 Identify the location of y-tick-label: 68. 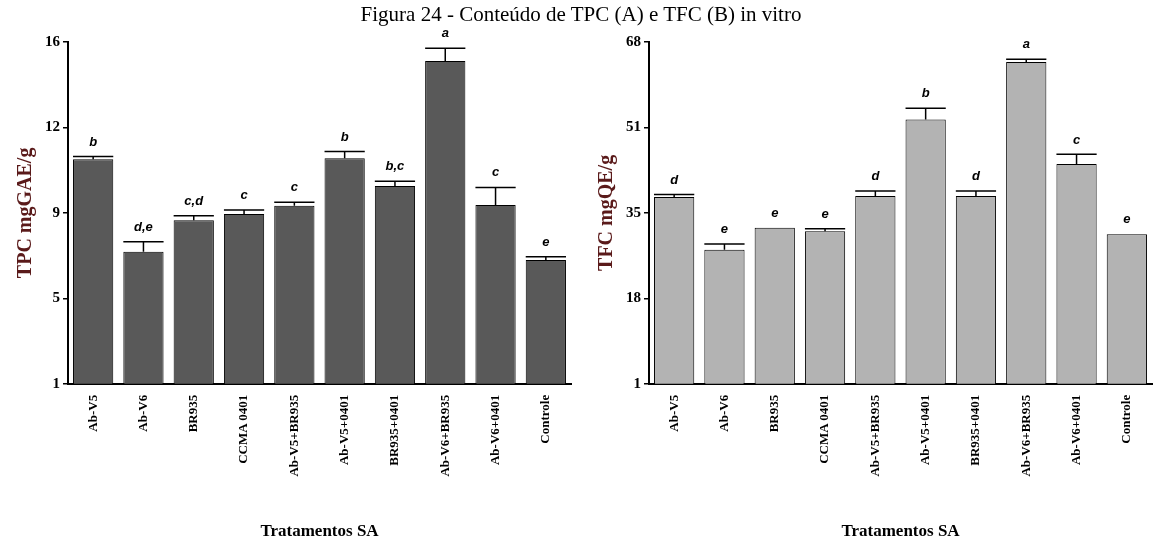
(633, 40).